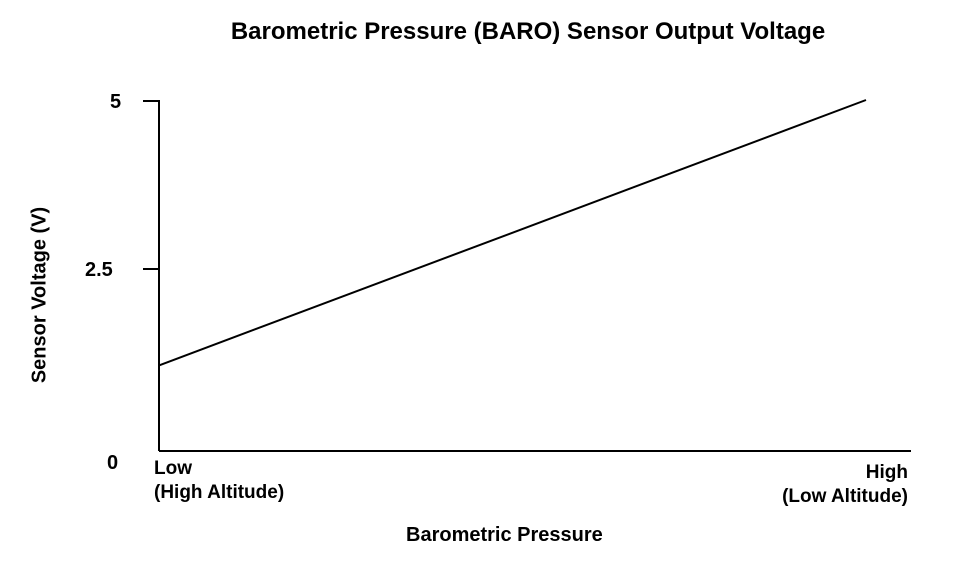 Image resolution: width=960 pixels, height=574 pixels. What do you see at coordinates (845, 484) in the screenshot?
I see `x-tick-label-high: High (Low Altitude)` at bounding box center [845, 484].